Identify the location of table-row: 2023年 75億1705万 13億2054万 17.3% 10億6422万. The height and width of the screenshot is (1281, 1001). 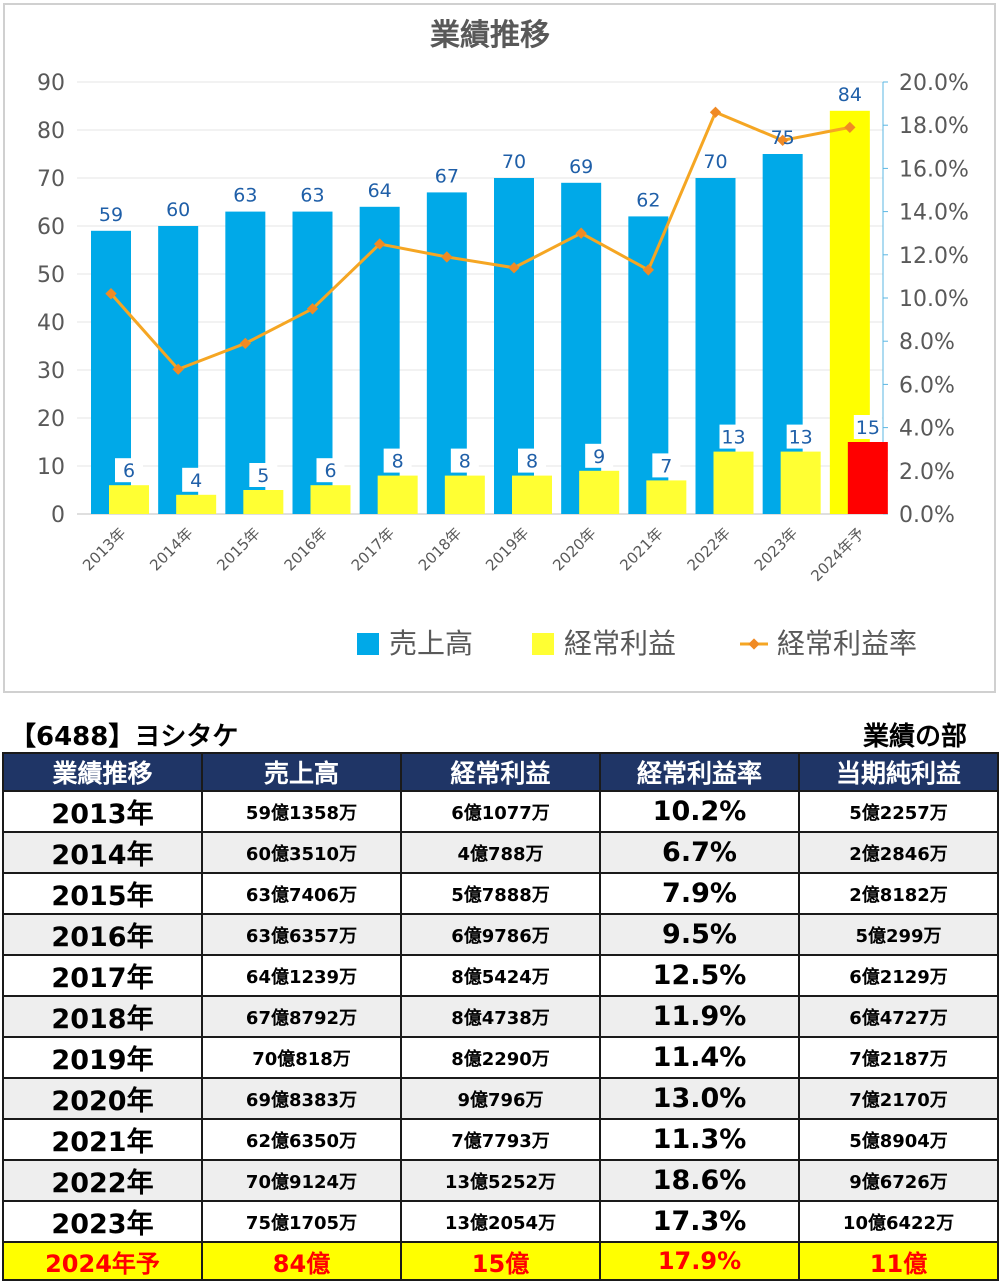
(500, 1221).